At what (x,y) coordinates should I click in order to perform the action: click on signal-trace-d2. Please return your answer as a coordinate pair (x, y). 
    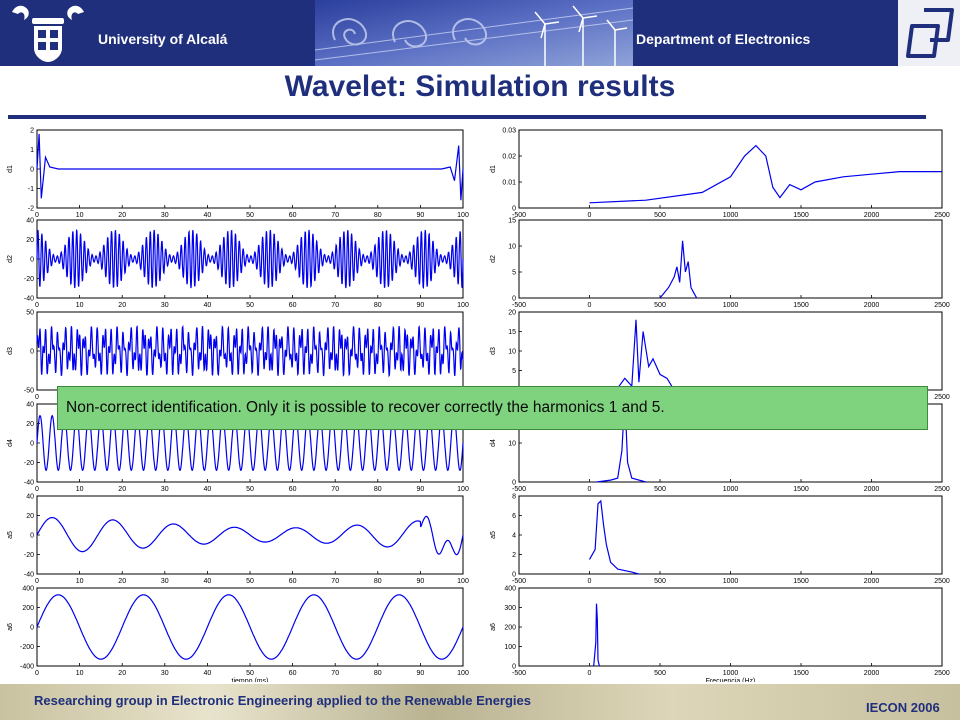
    Looking at the image, I should click on (678, 269).